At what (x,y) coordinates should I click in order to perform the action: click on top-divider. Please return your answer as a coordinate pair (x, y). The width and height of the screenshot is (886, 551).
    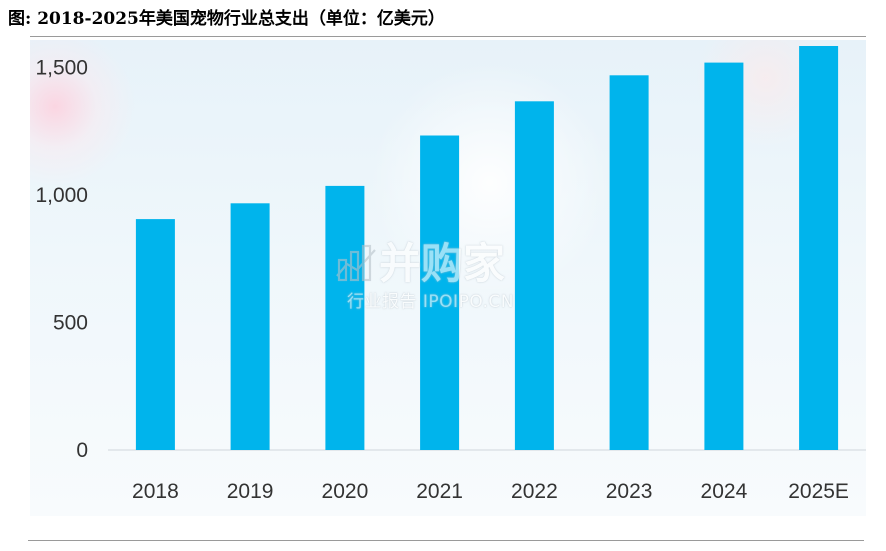
    Looking at the image, I should click on (448, 36).